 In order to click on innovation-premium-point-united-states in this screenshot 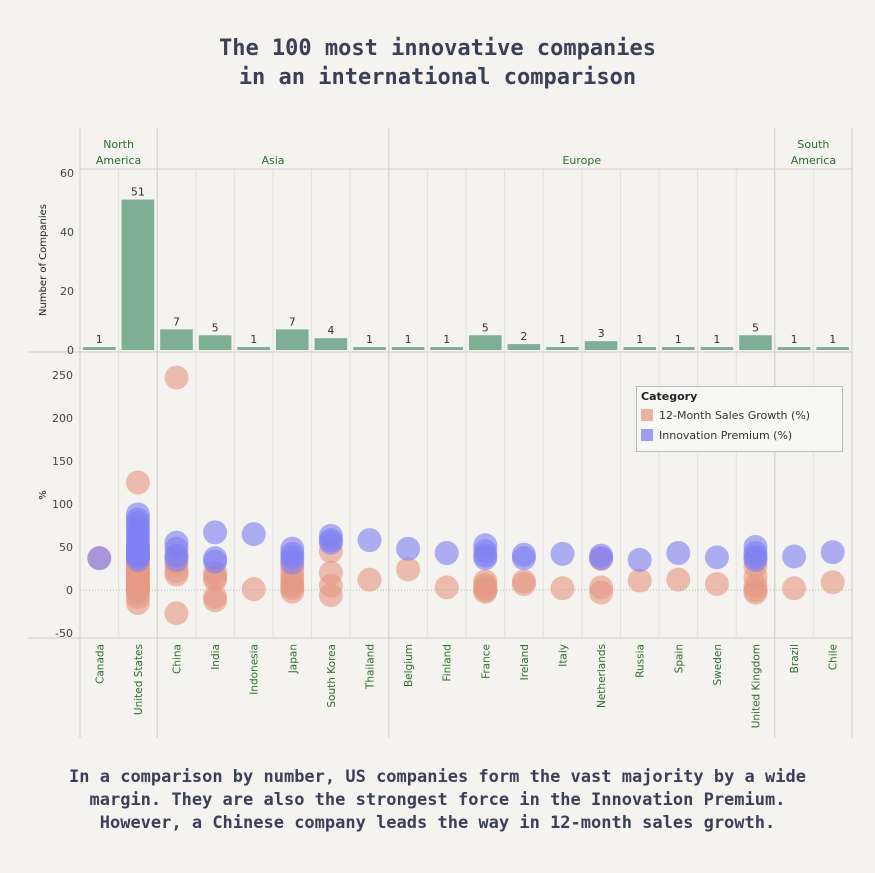, I will do `click(137, 559)`.